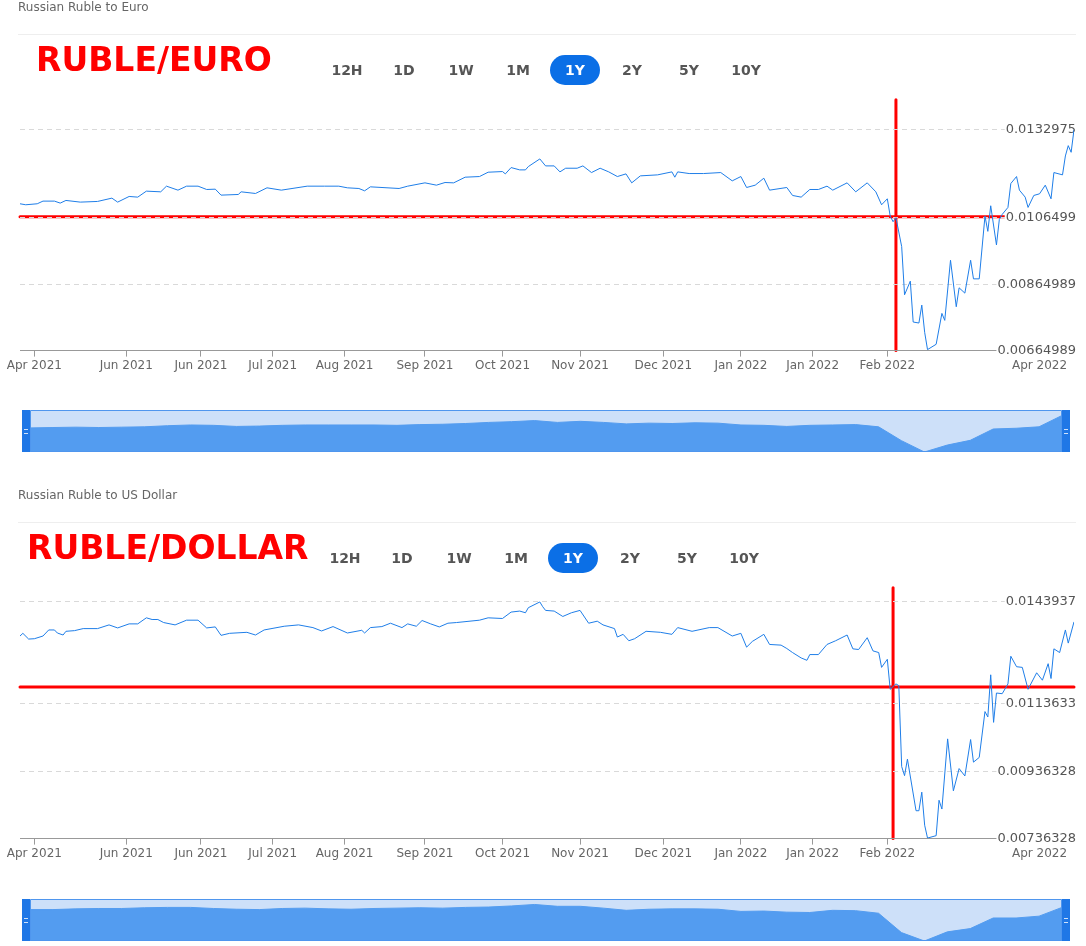 This screenshot has width=1086, height=946. Describe the element at coordinates (98, 495) in the screenshot. I see `chart-title: Russian Ruble to US Dollar` at that location.